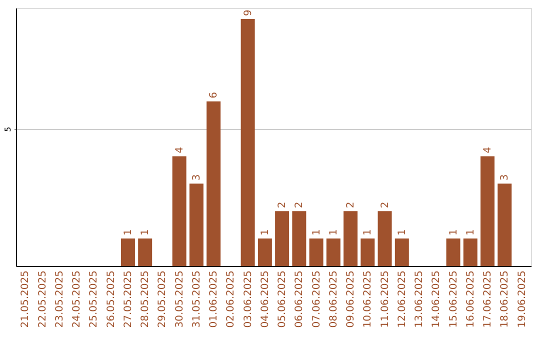 The height and width of the screenshot is (340, 540). I want to click on data-label: 6, so click(214, 95).